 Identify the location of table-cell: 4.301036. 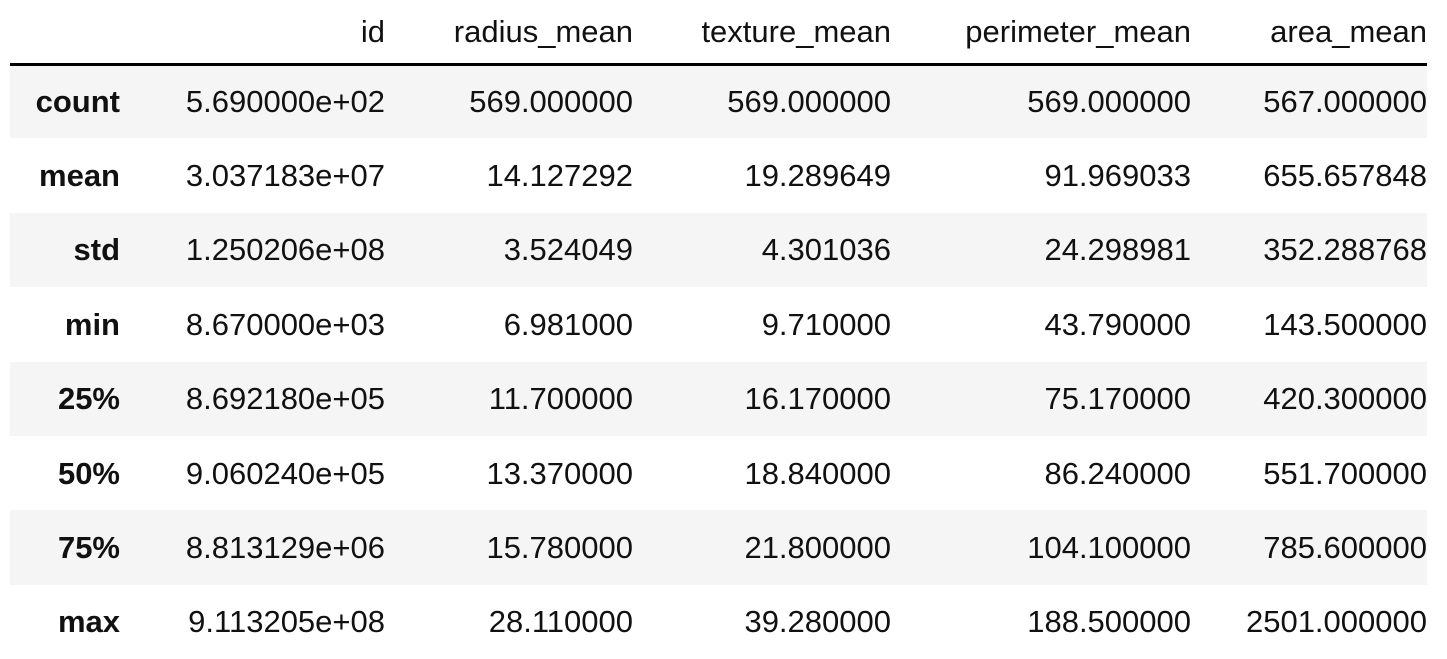
(826, 250).